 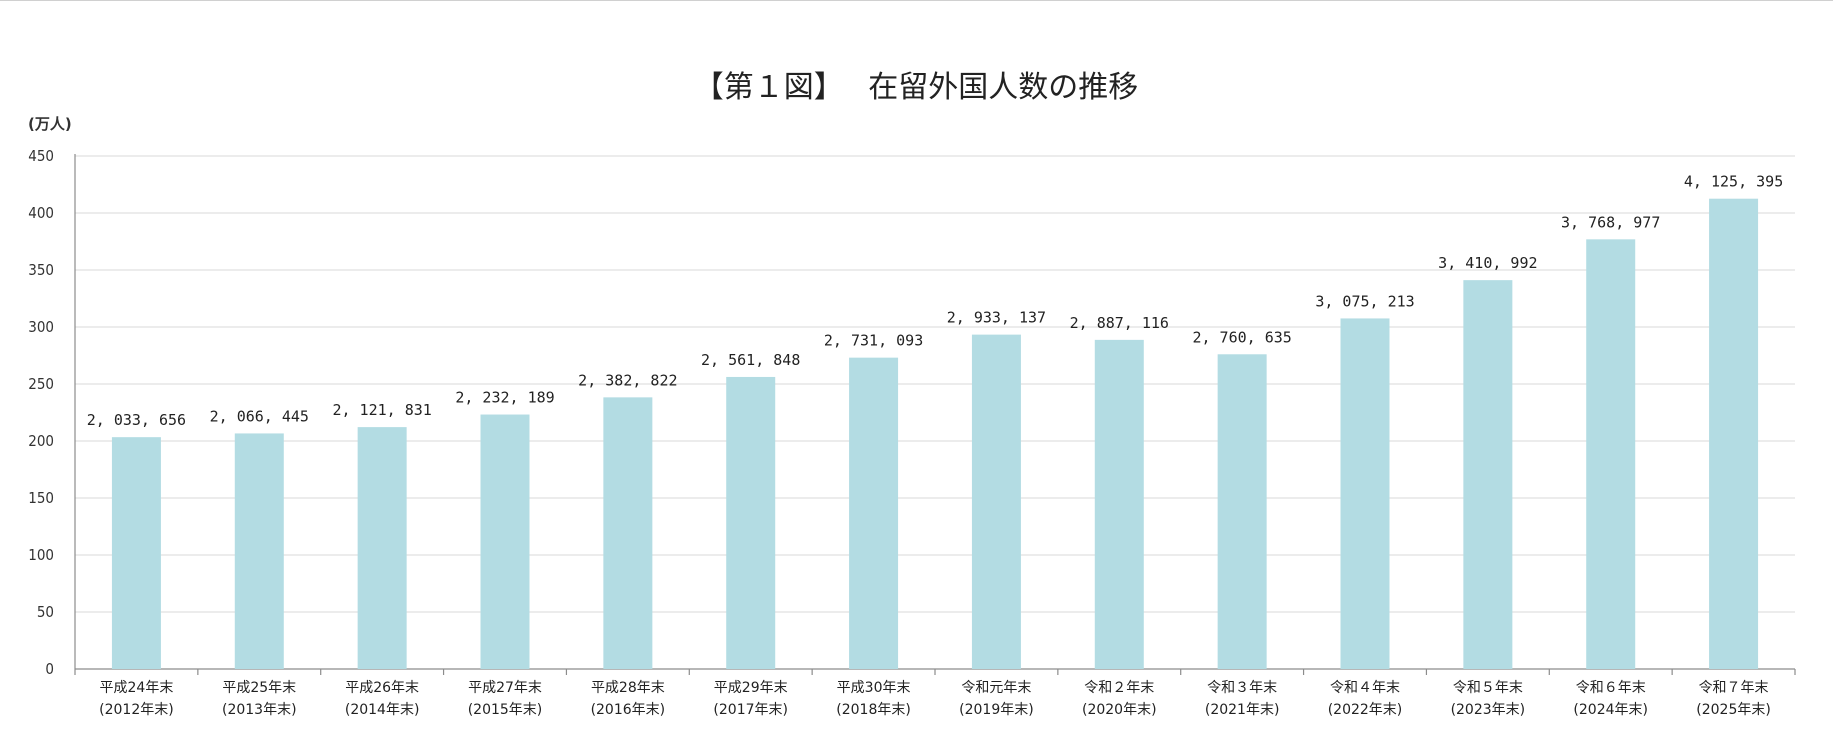 What do you see at coordinates (1488, 710) in the screenshot?
I see `x-tick-label-year: (2023年末)` at bounding box center [1488, 710].